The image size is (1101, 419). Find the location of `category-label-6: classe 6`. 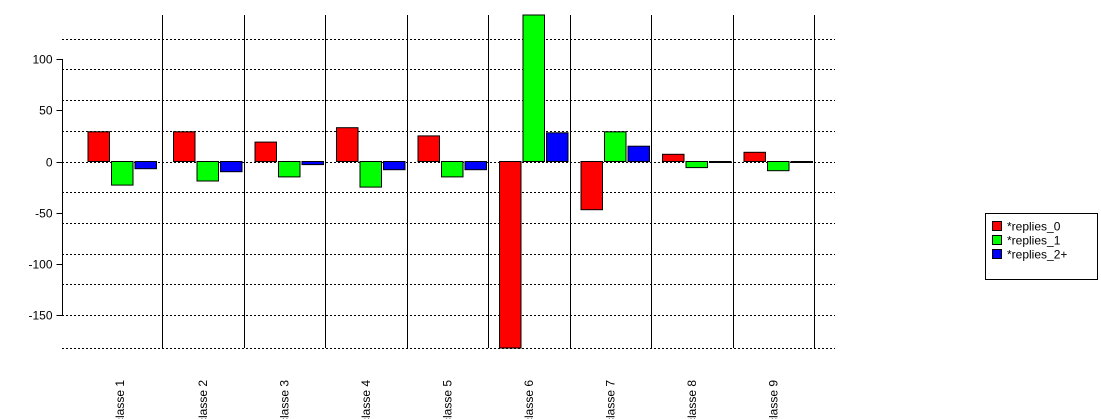

category-label-6: classe 6 is located at coordinates (529, 399).